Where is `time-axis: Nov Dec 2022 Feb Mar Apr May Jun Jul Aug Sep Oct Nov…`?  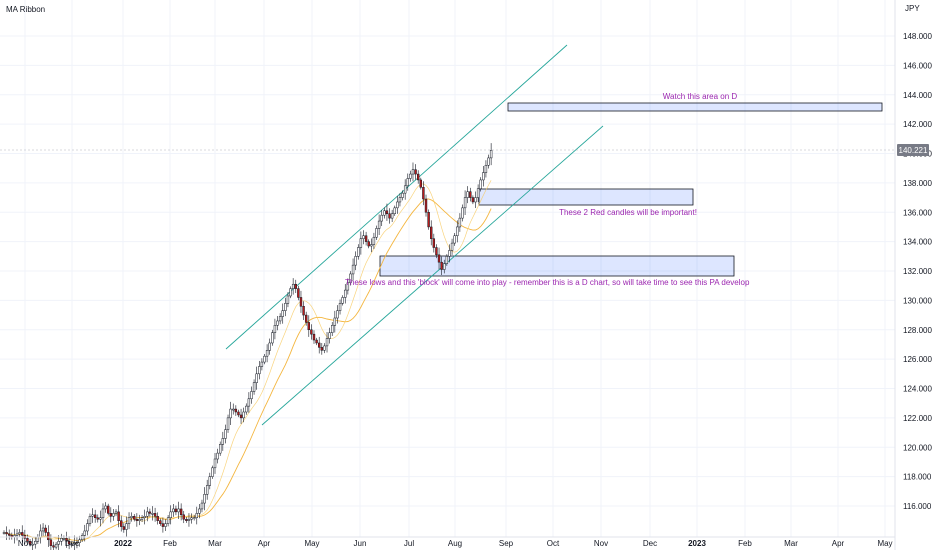 time-axis: Nov Dec 2022 Feb Mar Apr May Jun Jul Aug Sep Oct Nov… is located at coordinates (455, 543).